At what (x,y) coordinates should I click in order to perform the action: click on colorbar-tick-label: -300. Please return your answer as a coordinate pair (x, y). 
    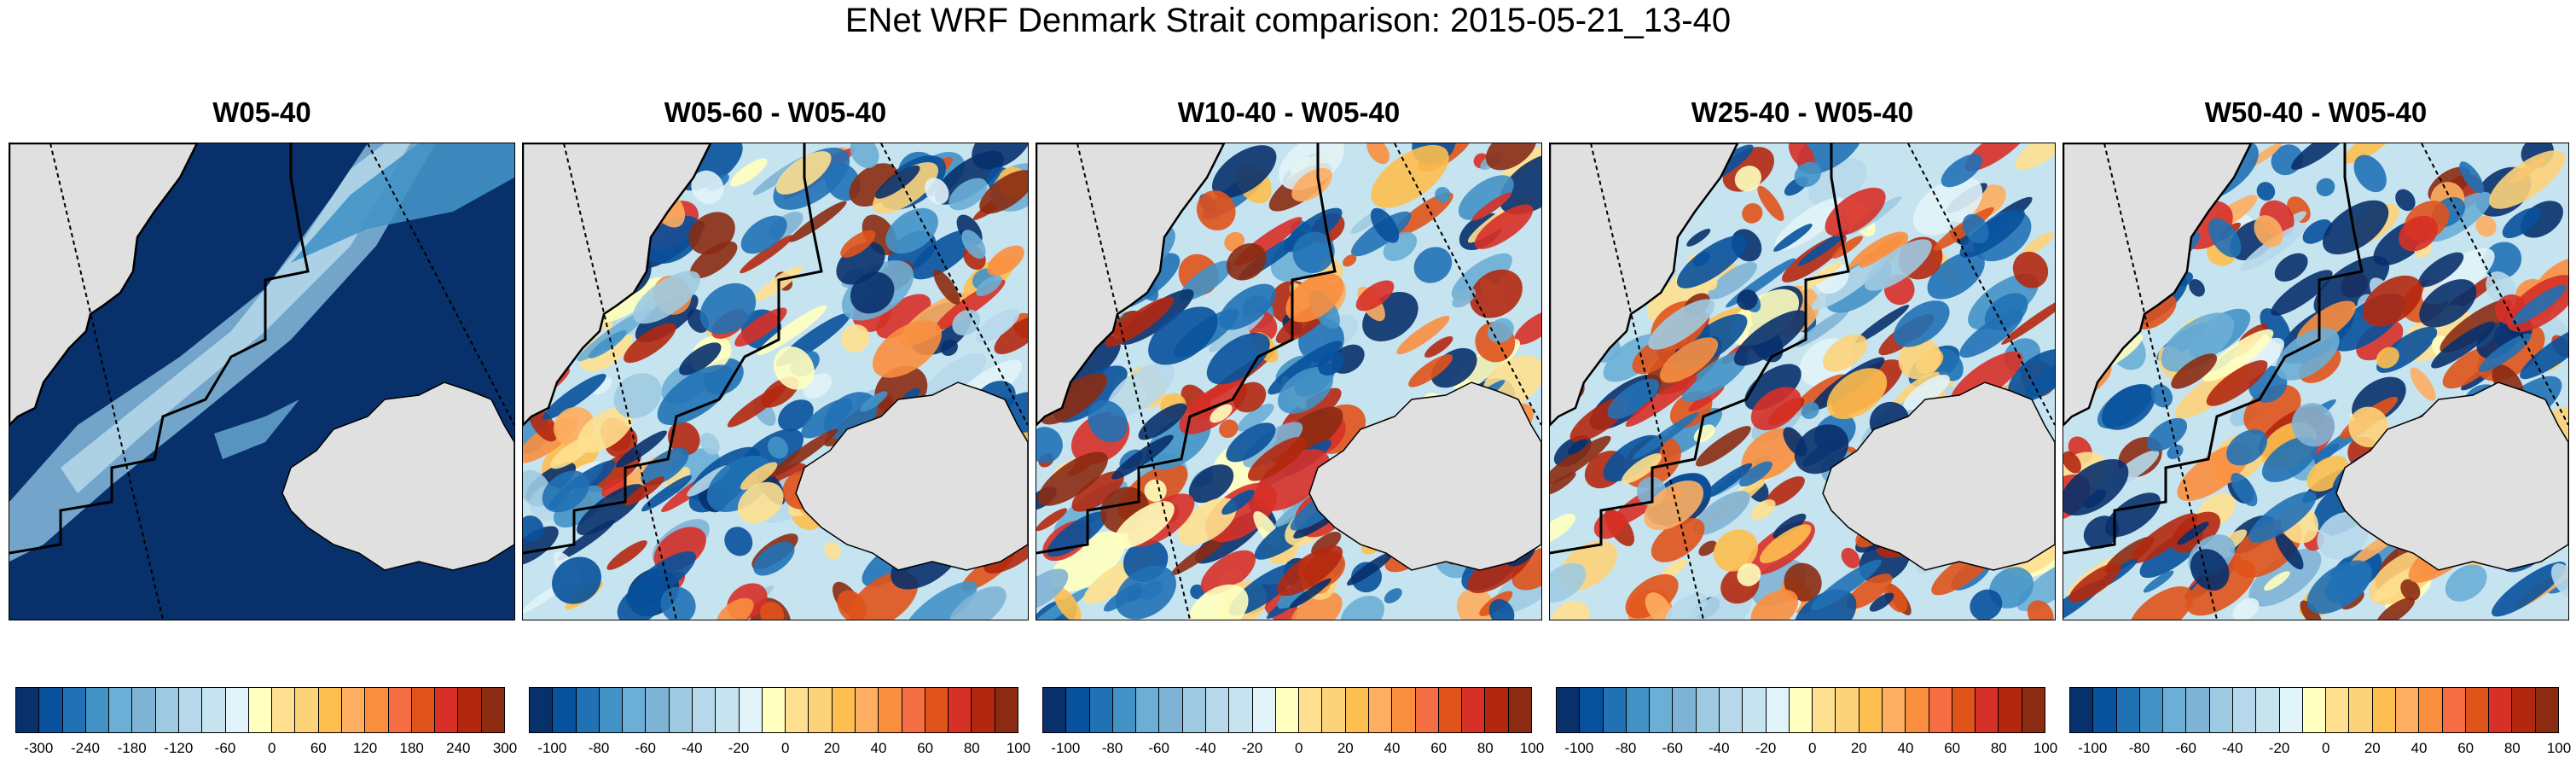
    Looking at the image, I should click on (39, 748).